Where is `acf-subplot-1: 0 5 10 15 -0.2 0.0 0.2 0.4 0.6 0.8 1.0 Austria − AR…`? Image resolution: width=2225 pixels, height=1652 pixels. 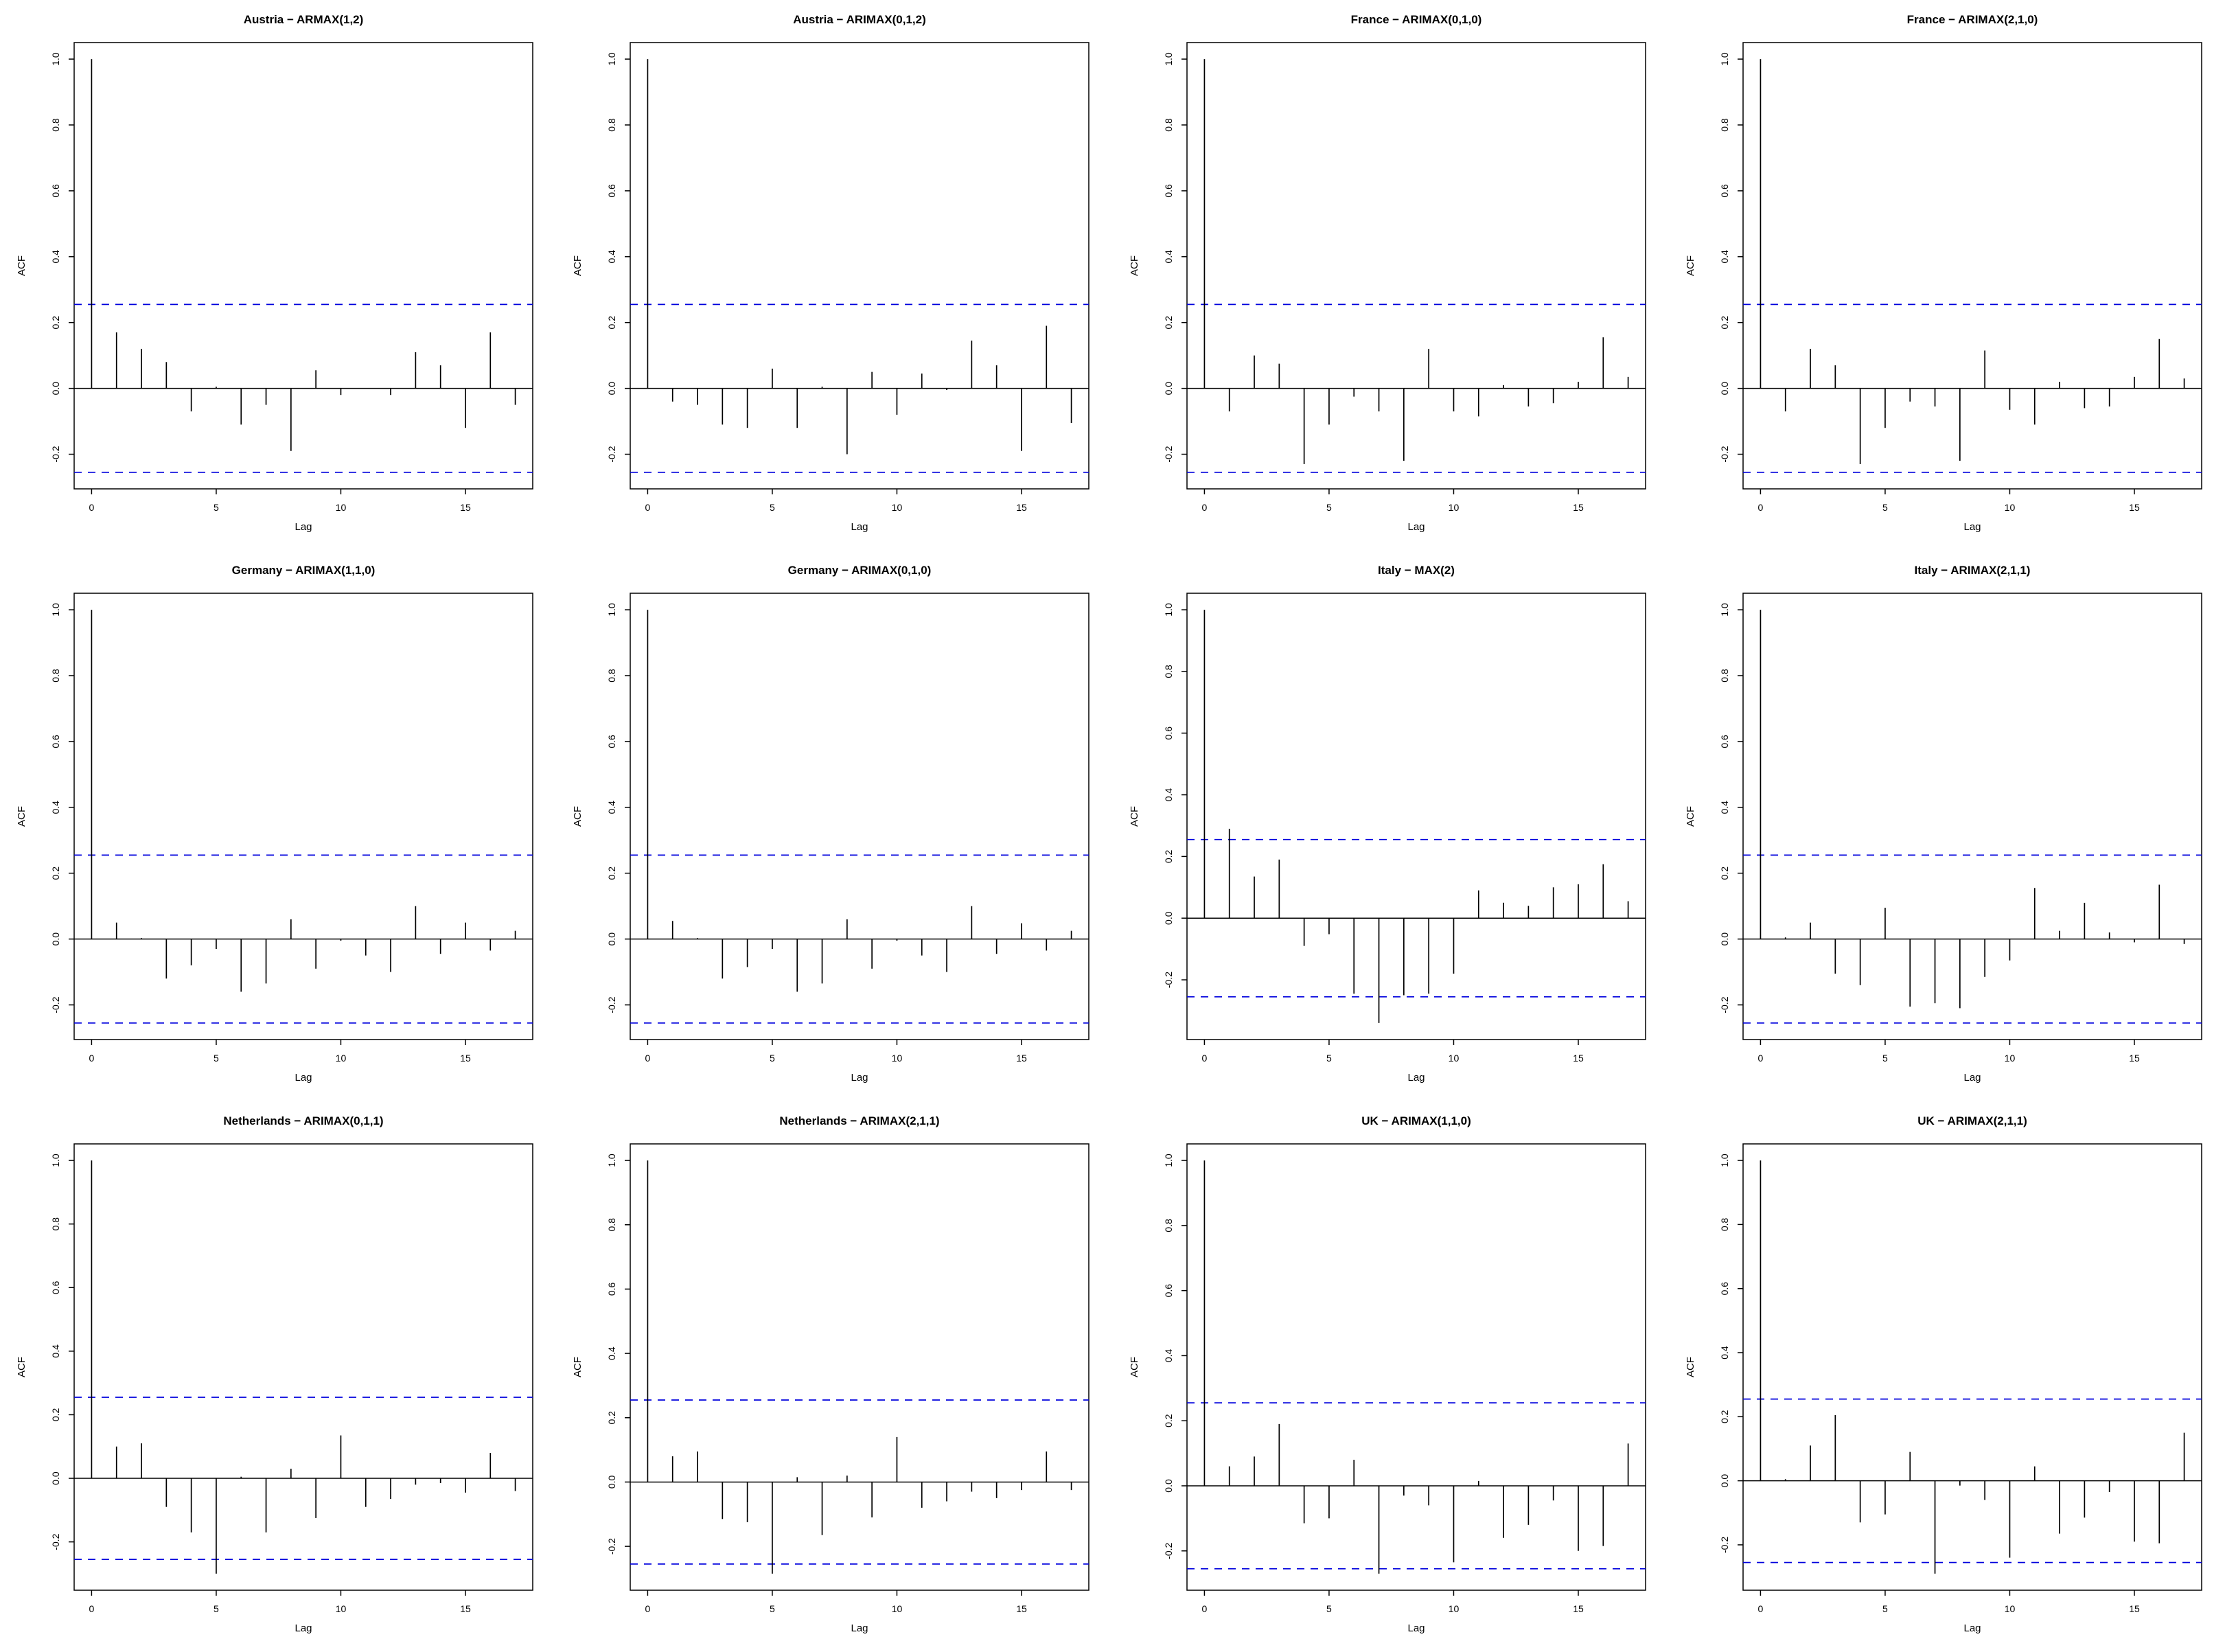
acf-subplot-1: 0 5 10 15 -0.2 0.0 0.2 0.4 0.6 0.8 1.0 Austria − AR… is located at coordinates (834, 277).